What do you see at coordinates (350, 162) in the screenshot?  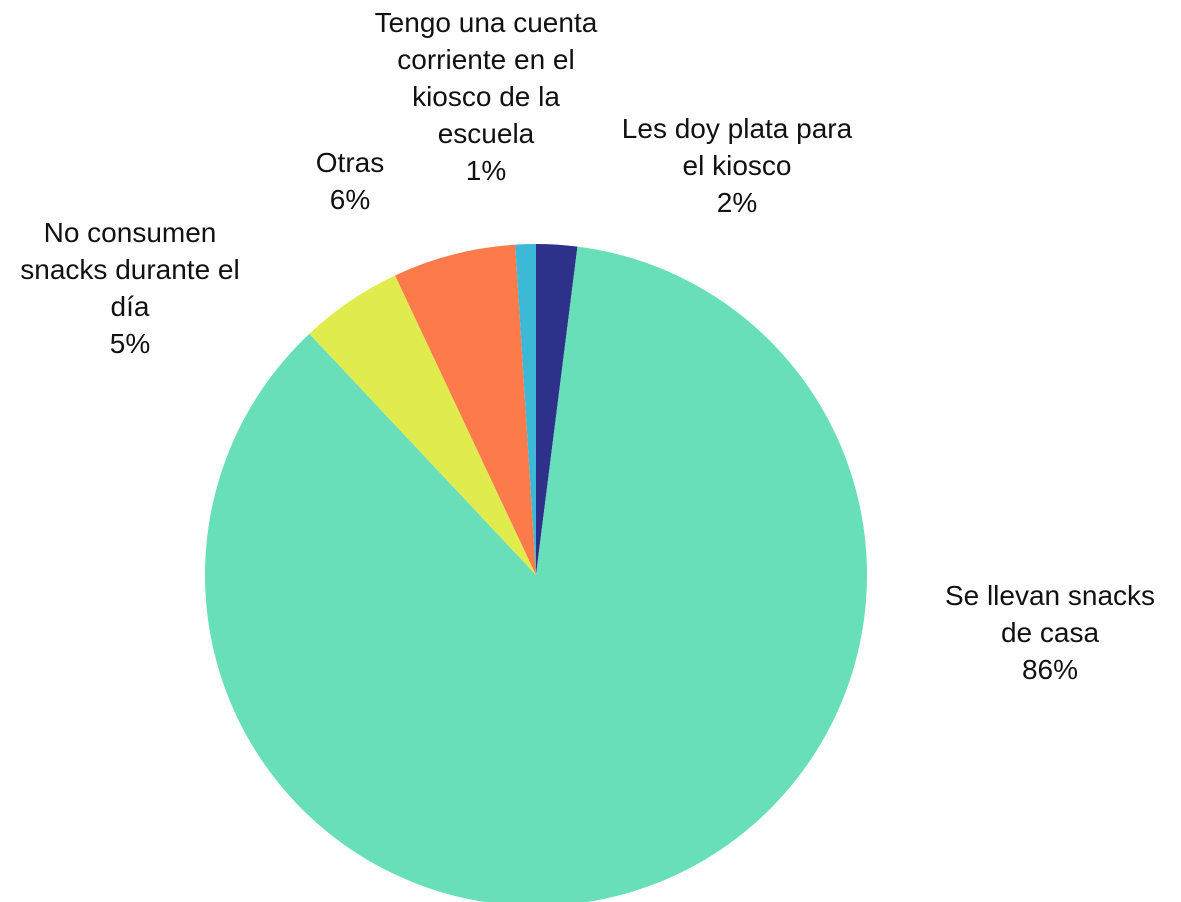 I see `slice-label: Otras` at bounding box center [350, 162].